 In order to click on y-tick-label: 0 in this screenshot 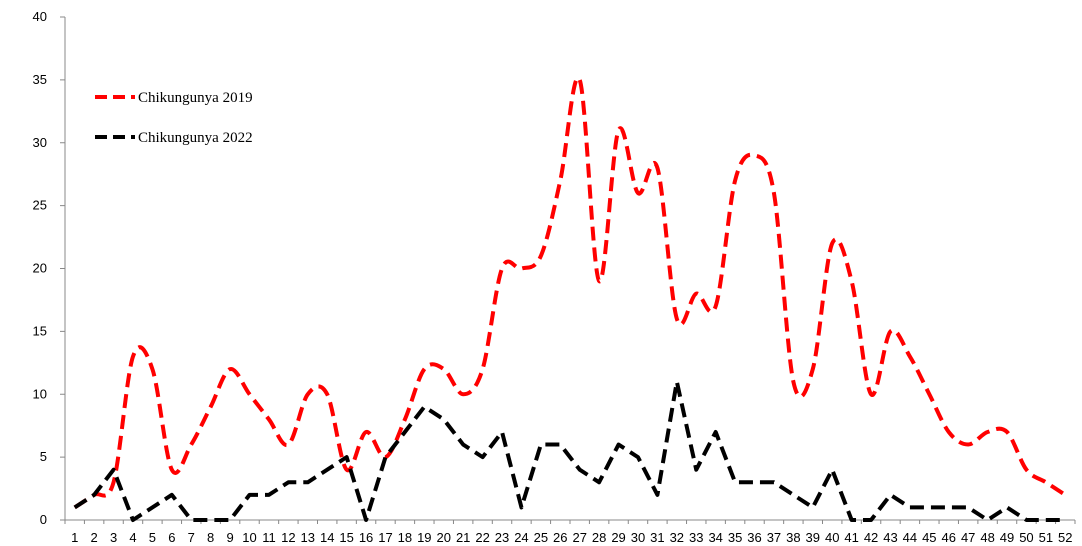, I will do `click(43, 519)`.